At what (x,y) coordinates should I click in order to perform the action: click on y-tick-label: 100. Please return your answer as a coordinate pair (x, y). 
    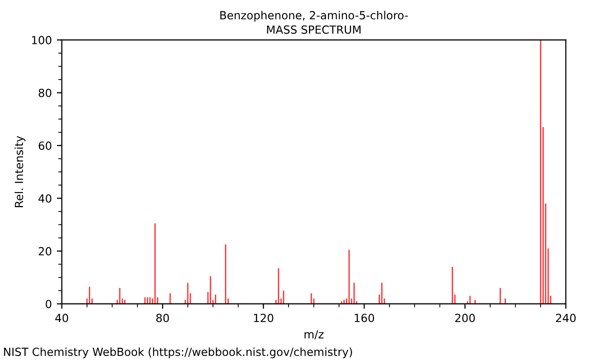
    Looking at the image, I should click on (42, 40).